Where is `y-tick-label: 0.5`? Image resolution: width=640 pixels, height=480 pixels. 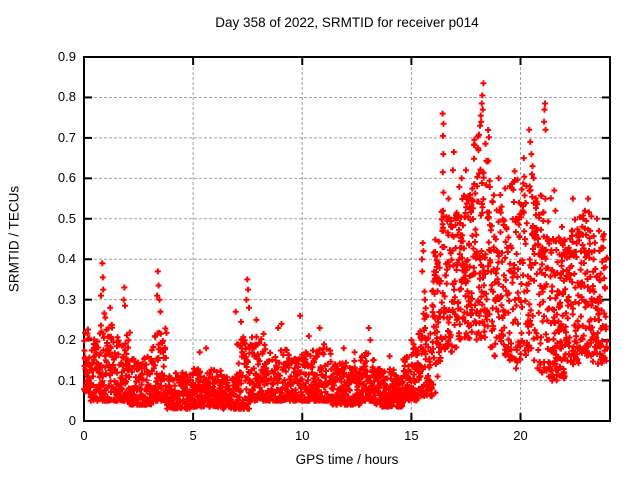
y-tick-label: 0.5 is located at coordinates (66, 218).